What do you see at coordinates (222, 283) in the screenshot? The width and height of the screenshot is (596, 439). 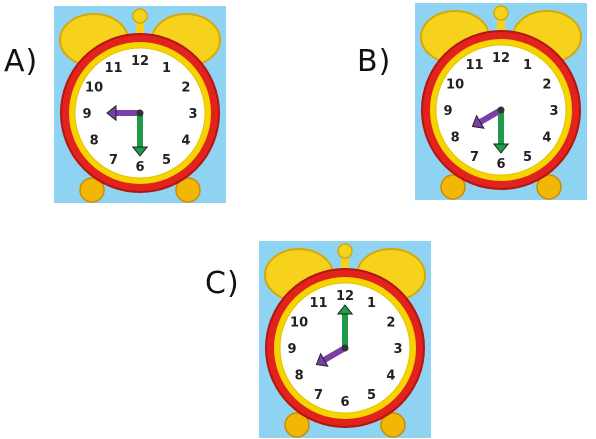 I see `option-c-label: C)` at bounding box center [222, 283].